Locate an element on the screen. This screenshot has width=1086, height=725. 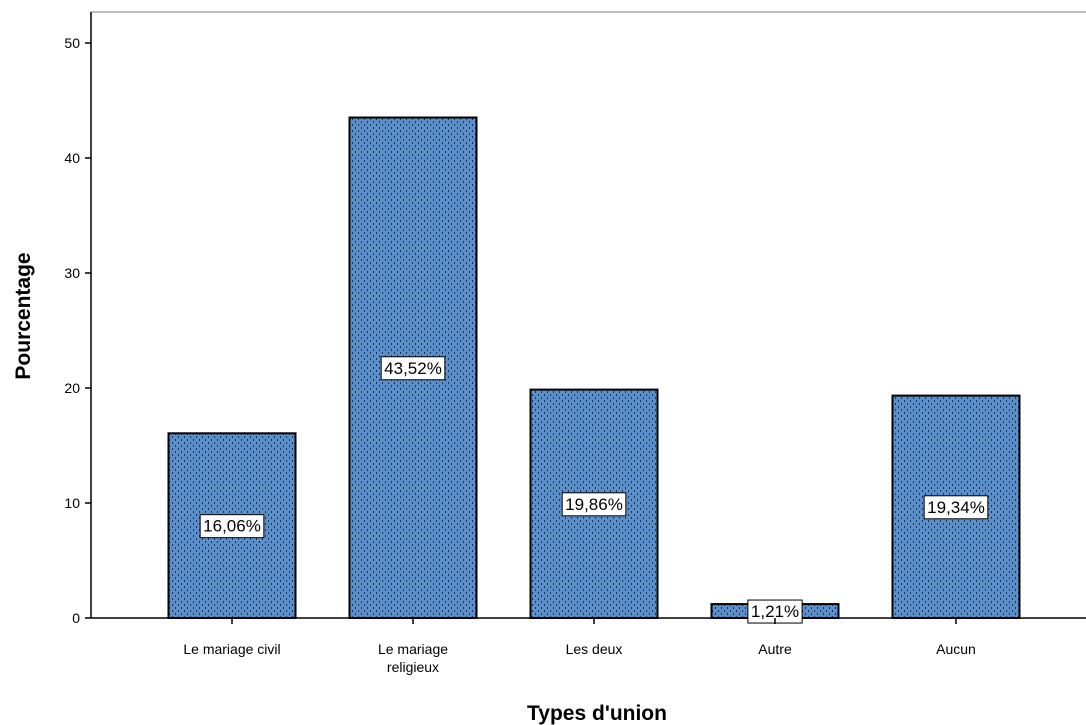
data-label: 16,06% is located at coordinates (232, 526).